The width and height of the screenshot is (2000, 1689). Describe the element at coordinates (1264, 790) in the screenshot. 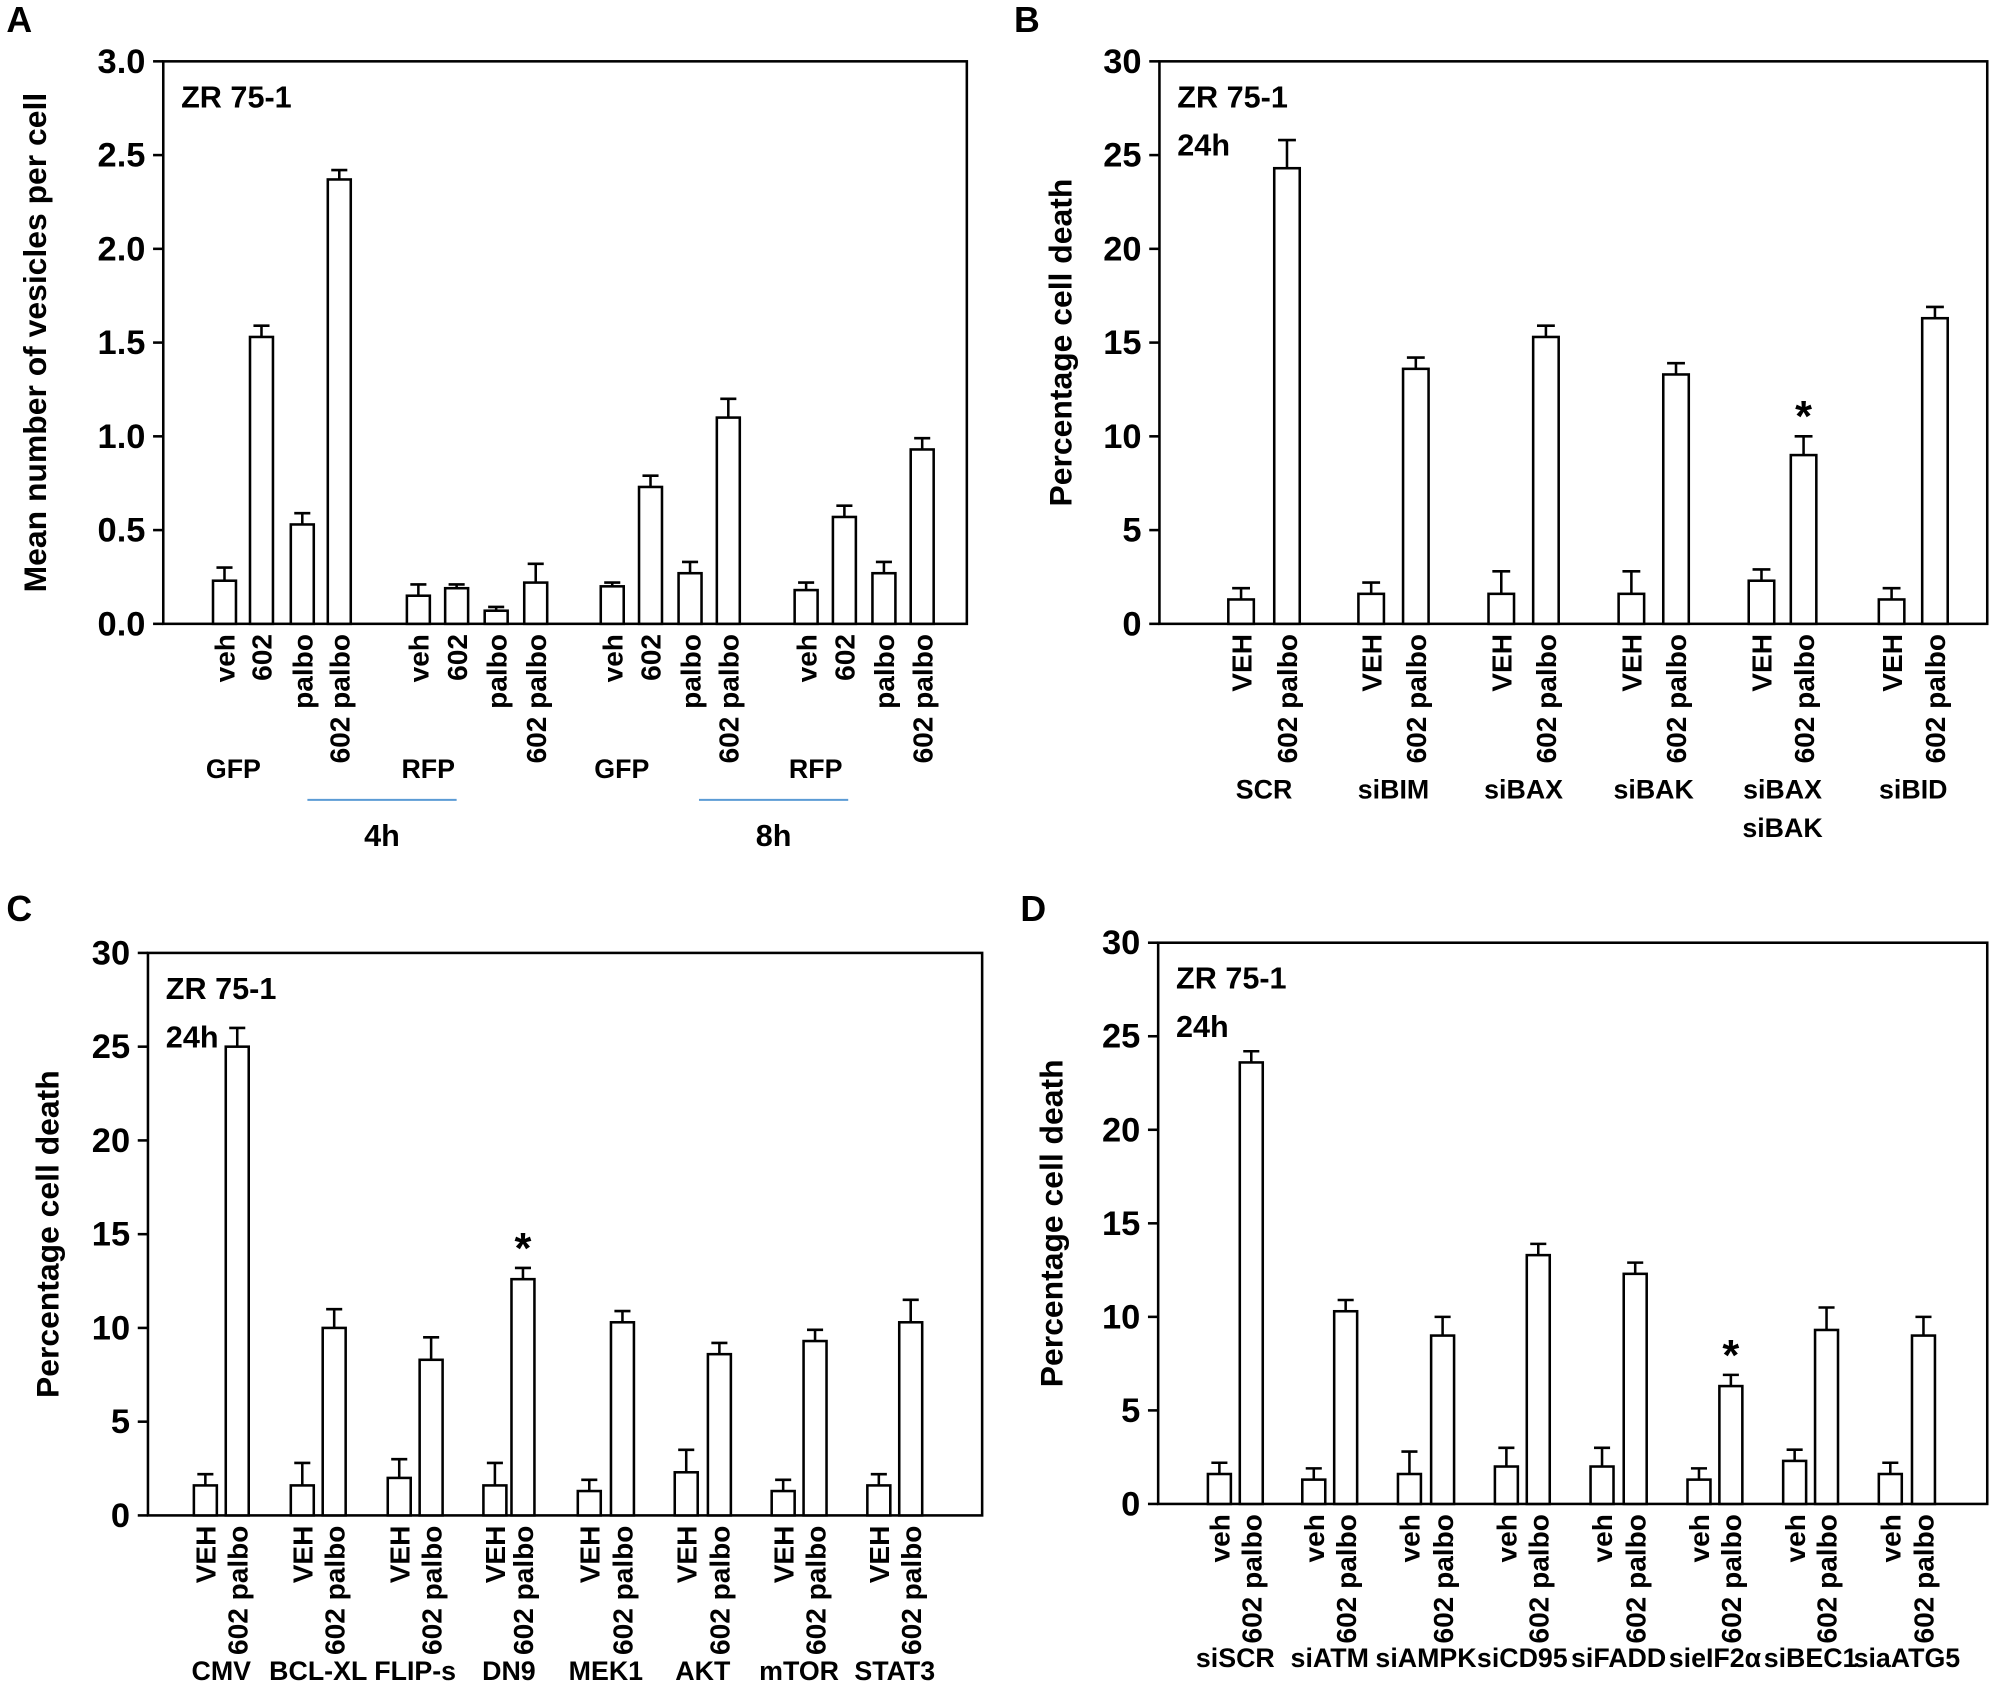

I see `group-label: SCR` at that location.